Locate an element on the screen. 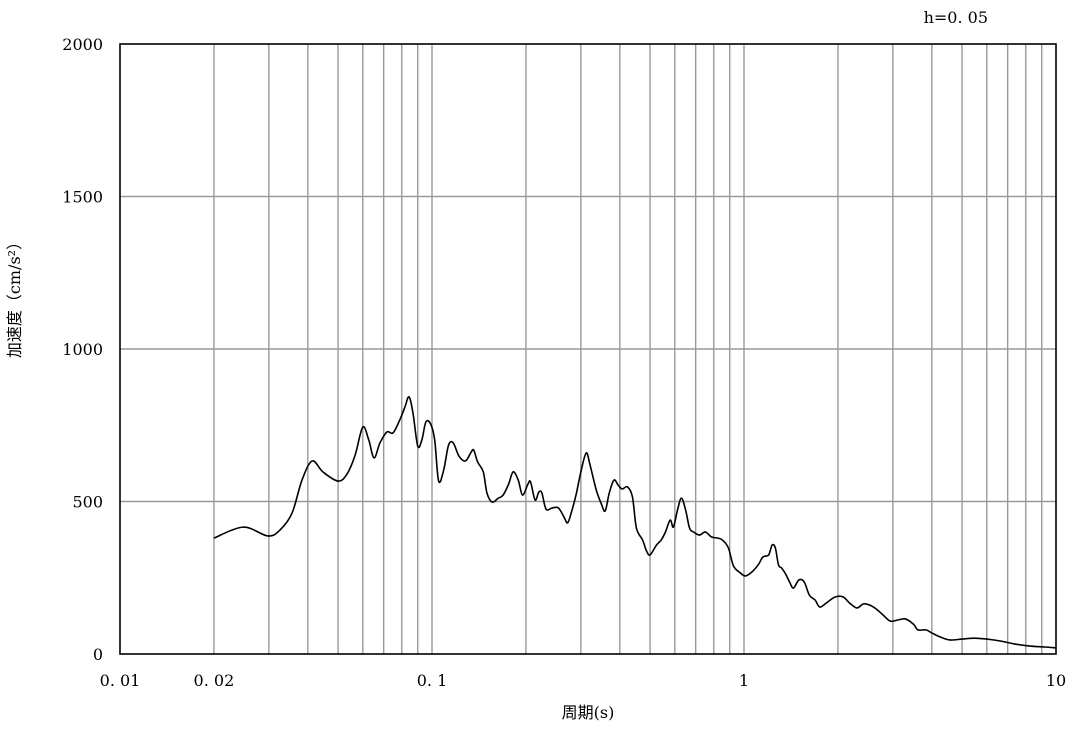 This screenshot has width=1080, height=729. x-axis-label: 周期(s) is located at coordinates (588, 712).